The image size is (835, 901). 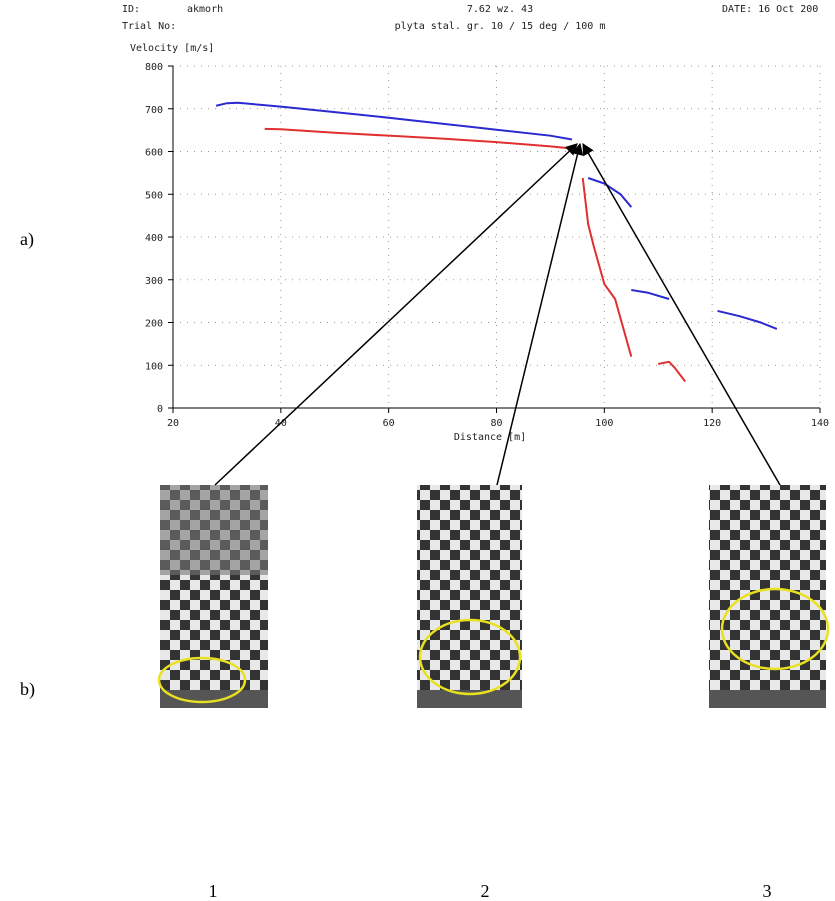 What do you see at coordinates (27, 239) in the screenshot?
I see `panel-label: a)` at bounding box center [27, 239].